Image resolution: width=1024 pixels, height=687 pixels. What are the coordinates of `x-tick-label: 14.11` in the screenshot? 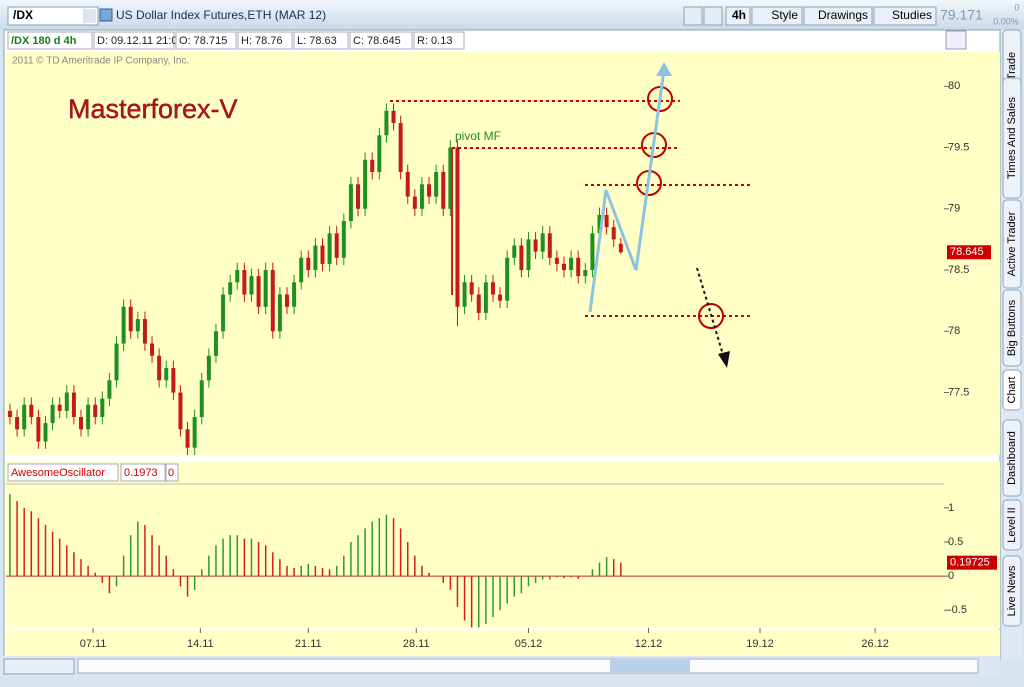 It's located at (200, 644).